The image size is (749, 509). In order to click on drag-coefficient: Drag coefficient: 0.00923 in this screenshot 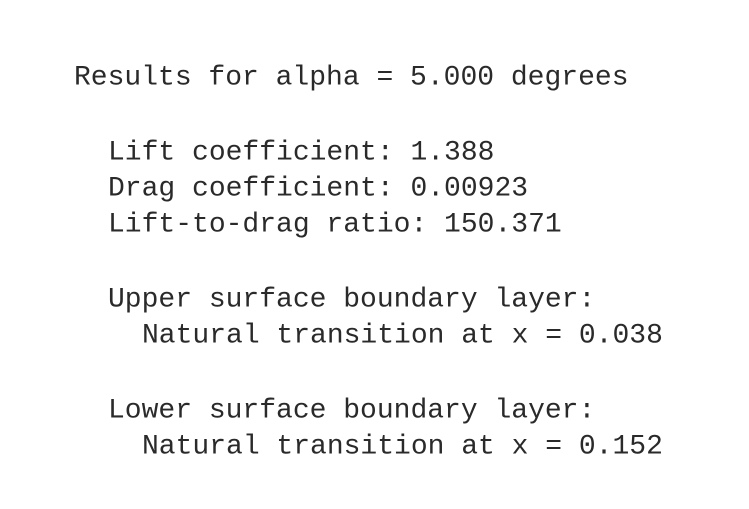, I will do `click(318, 188)`.